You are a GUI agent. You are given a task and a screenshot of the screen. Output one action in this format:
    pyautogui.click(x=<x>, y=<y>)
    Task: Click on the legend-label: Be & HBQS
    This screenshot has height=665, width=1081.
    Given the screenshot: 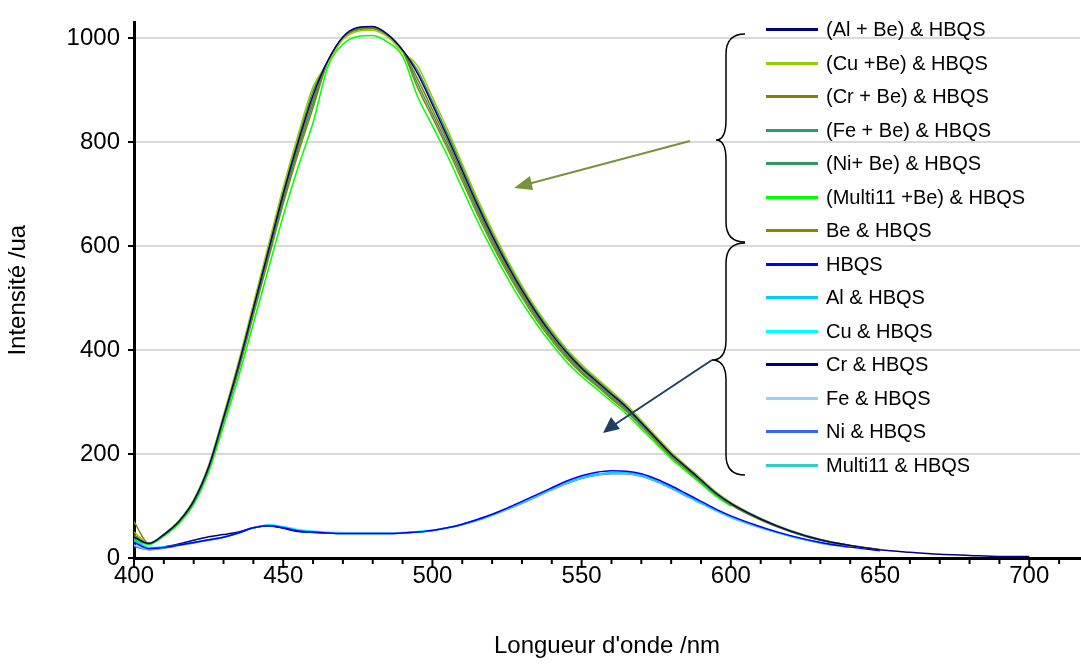 What is the action you would take?
    pyautogui.click(x=879, y=230)
    